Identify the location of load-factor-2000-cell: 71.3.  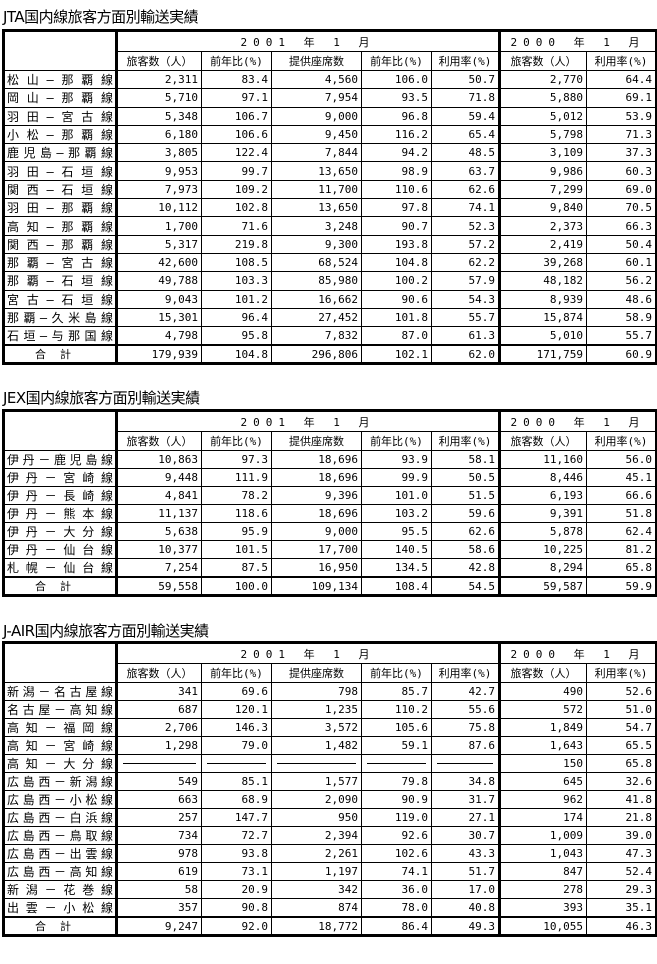
(621, 134).